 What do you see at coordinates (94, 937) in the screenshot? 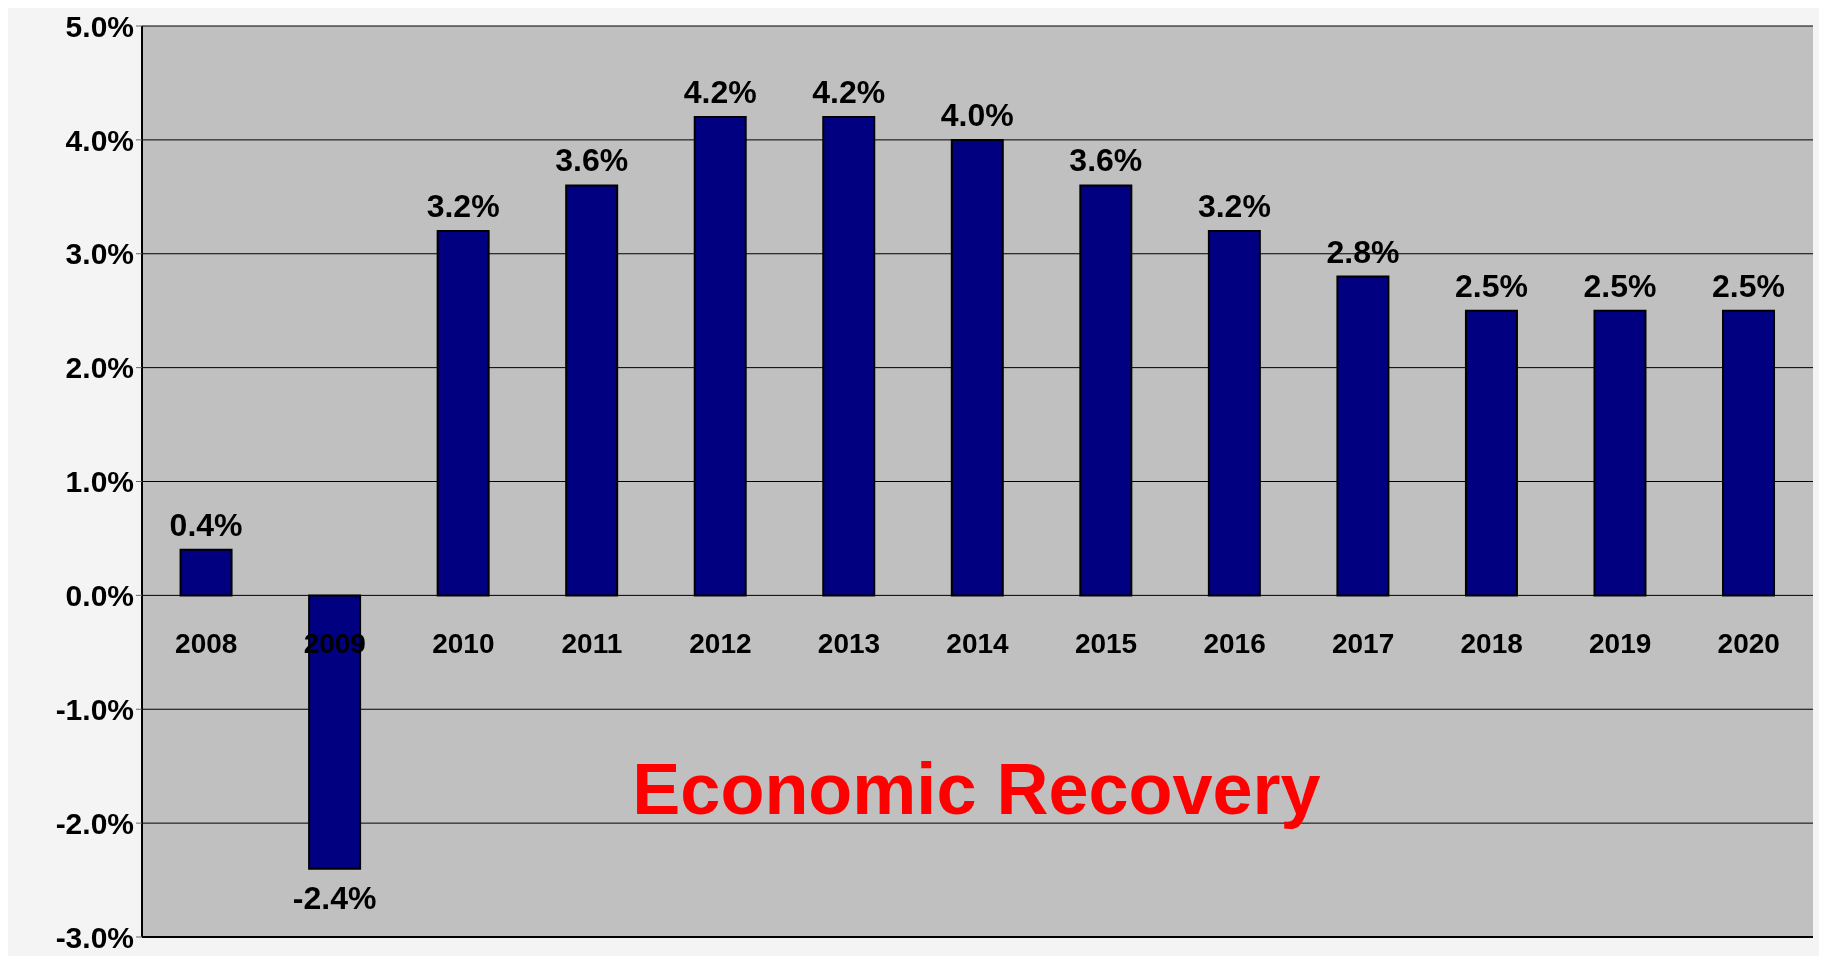
I see `y-tick-label: -3.0%` at bounding box center [94, 937].